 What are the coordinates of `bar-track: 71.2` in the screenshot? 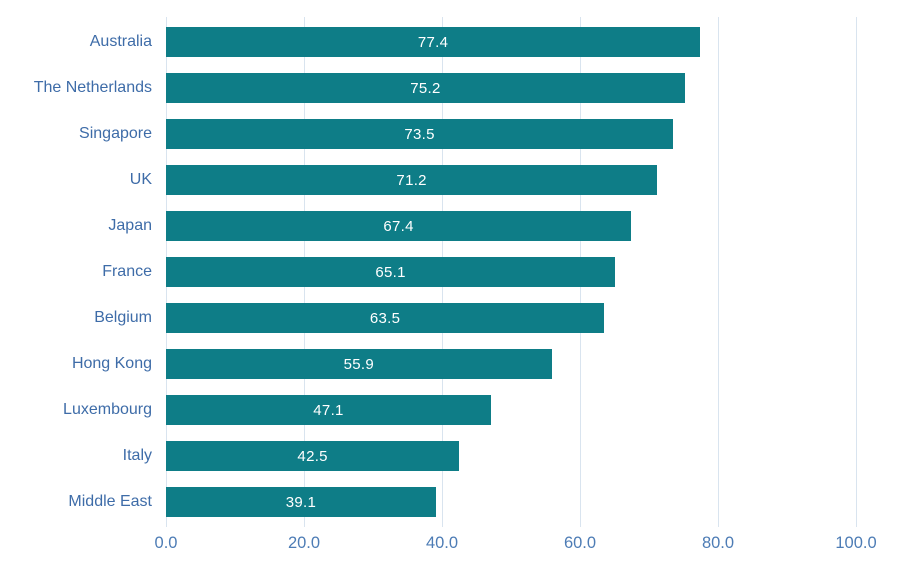 It's located at (511, 180).